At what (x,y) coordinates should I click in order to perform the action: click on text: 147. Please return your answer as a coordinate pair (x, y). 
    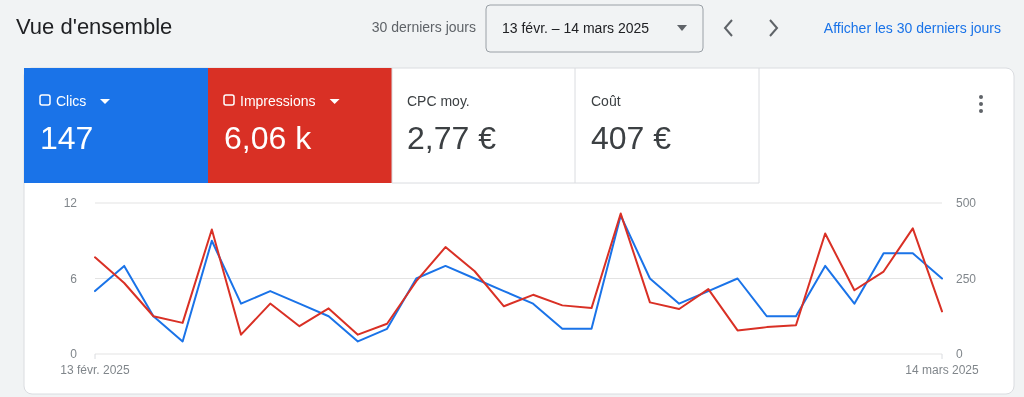
    Looking at the image, I should click on (67, 138).